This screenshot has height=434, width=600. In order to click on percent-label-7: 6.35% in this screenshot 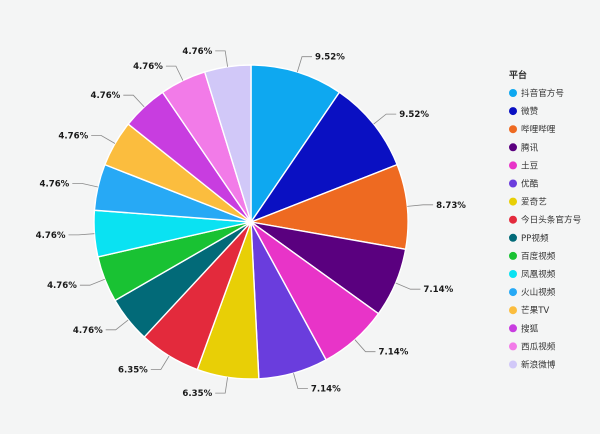, I will do `click(197, 394)`.